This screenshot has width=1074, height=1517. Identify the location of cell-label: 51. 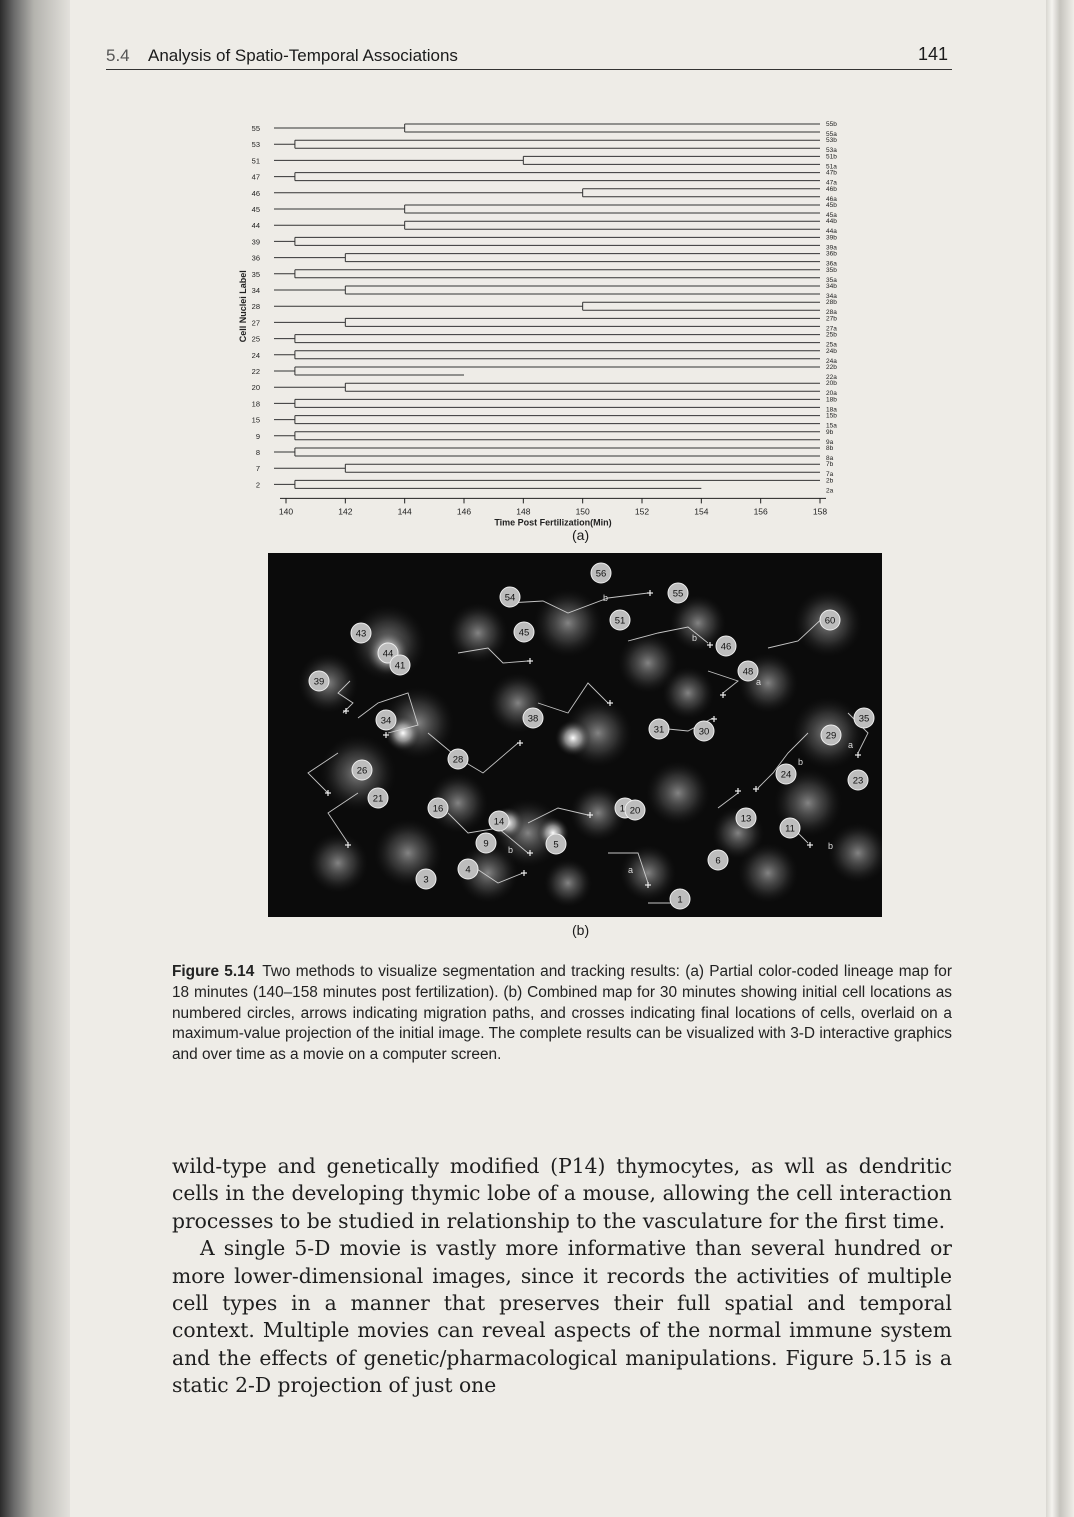
(256, 160).